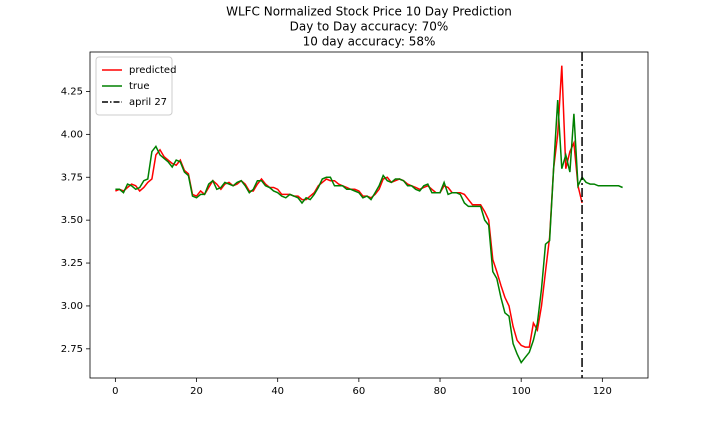  What do you see at coordinates (277, 391) in the screenshot?
I see `x-tick-label: 40` at bounding box center [277, 391].